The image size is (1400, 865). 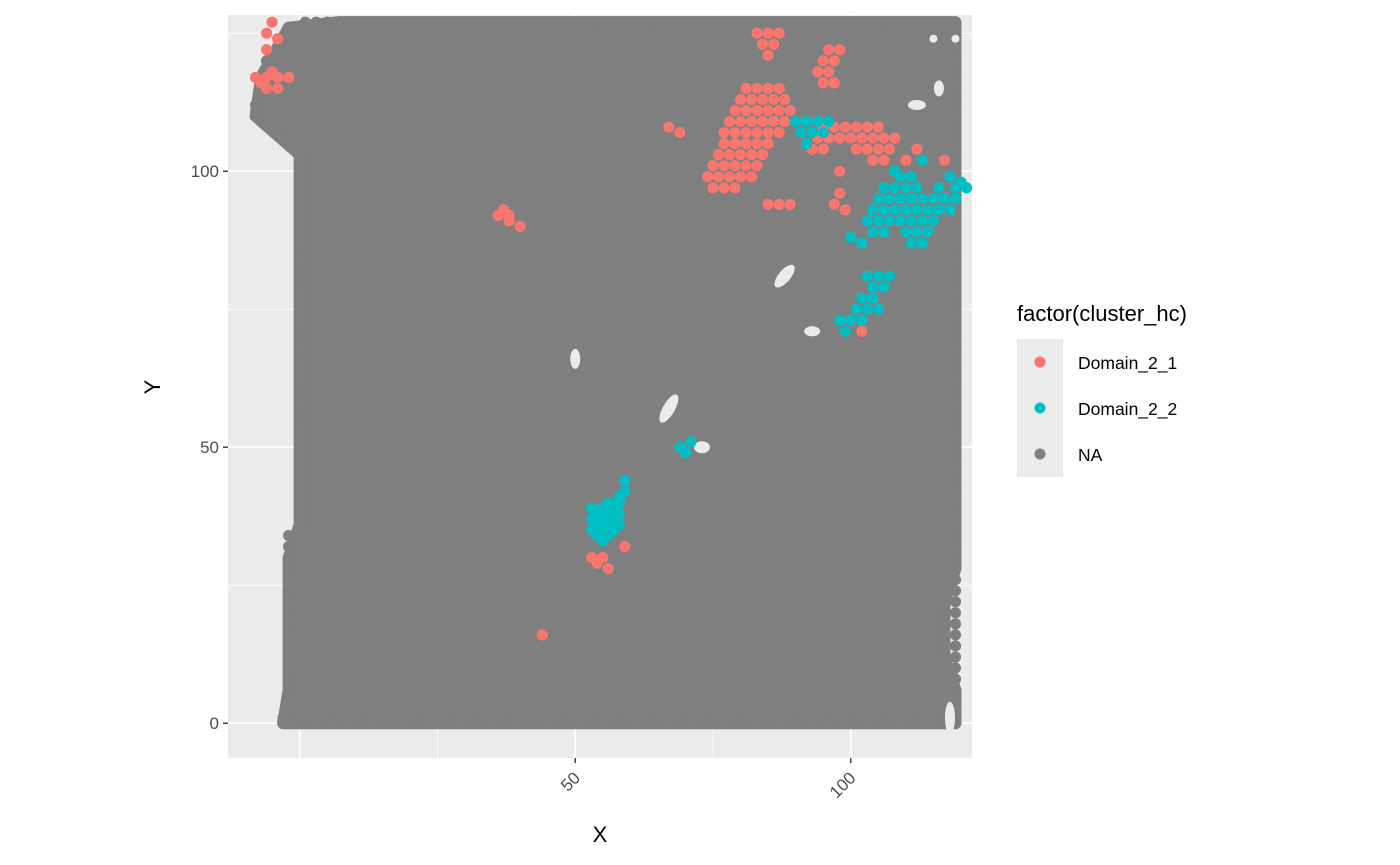 What do you see at coordinates (1040, 454) in the screenshot?
I see `legend-key-na` at bounding box center [1040, 454].